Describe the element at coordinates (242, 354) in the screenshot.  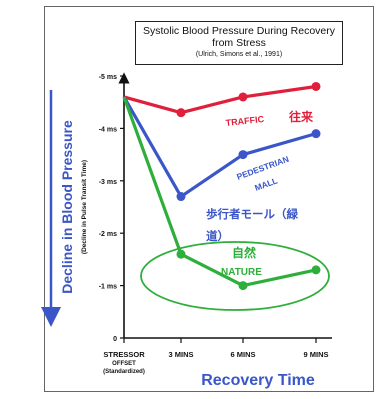
I see `x-tick-label: 6 MINS` at that location.